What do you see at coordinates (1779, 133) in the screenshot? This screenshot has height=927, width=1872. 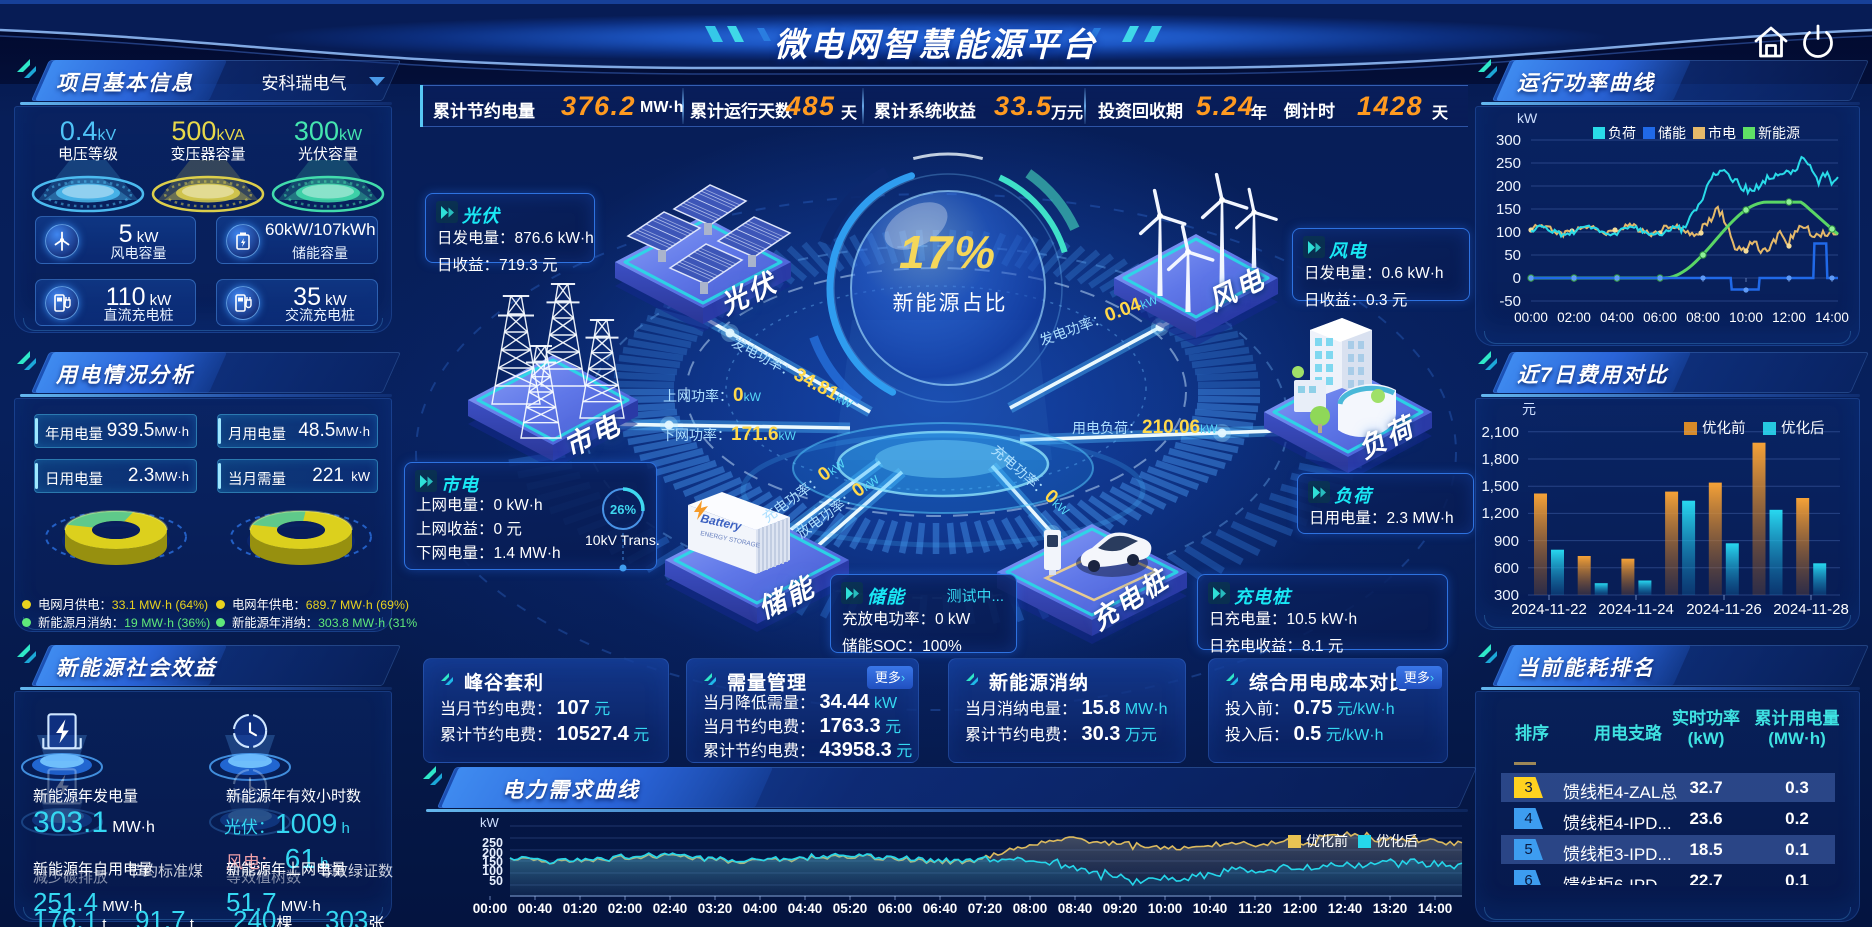 I see `svg-text: 新能源` at bounding box center [1779, 133].